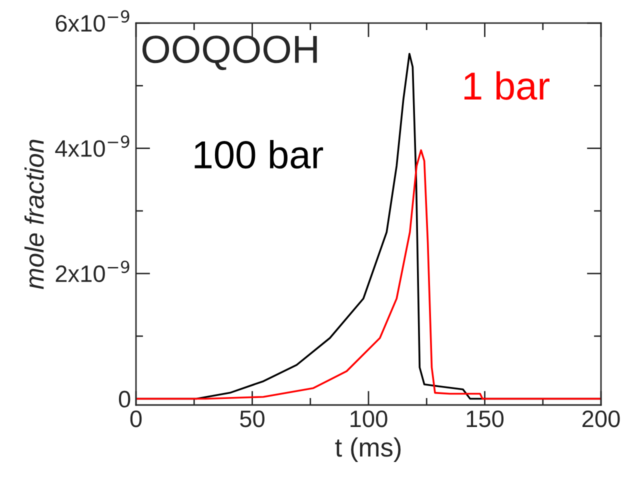  What do you see at coordinates (92, 146) in the screenshot?
I see `y-tick-label: 4x10$^{−9}$` at bounding box center [92, 146].